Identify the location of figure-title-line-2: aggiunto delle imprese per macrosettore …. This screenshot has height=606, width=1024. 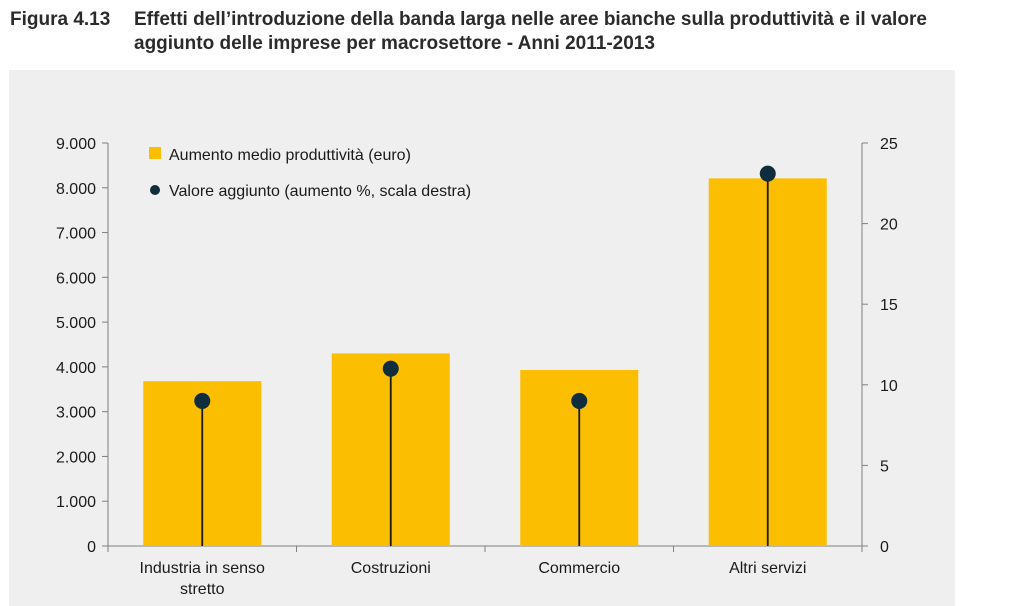
(394, 43).